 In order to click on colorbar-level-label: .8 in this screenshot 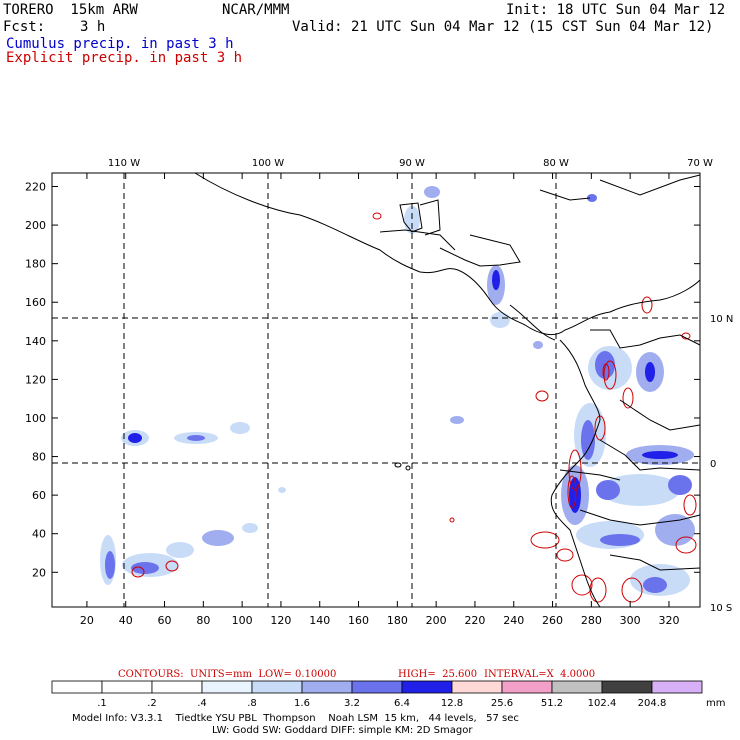, I will do `click(252, 703)`.